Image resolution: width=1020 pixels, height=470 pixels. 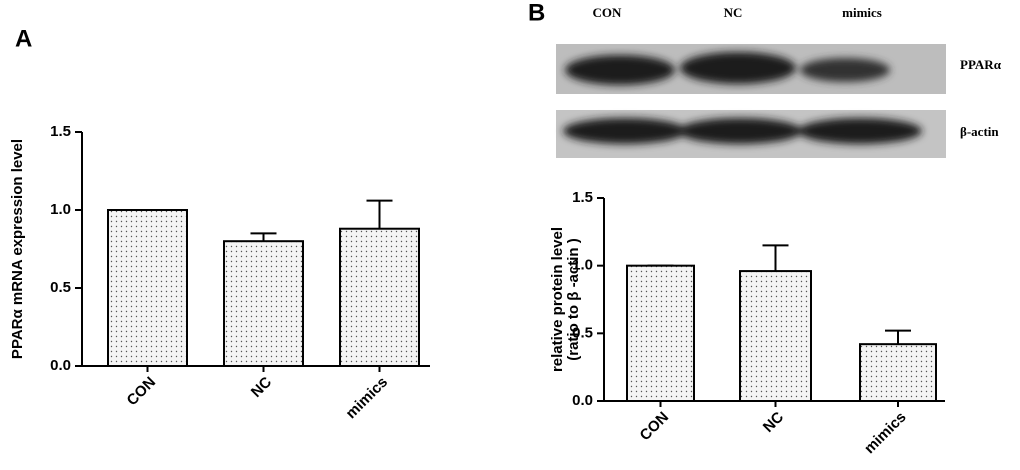 What do you see at coordinates (17, 249) in the screenshot?
I see `y-axis-label: PPARα mRNA expression level` at bounding box center [17, 249].